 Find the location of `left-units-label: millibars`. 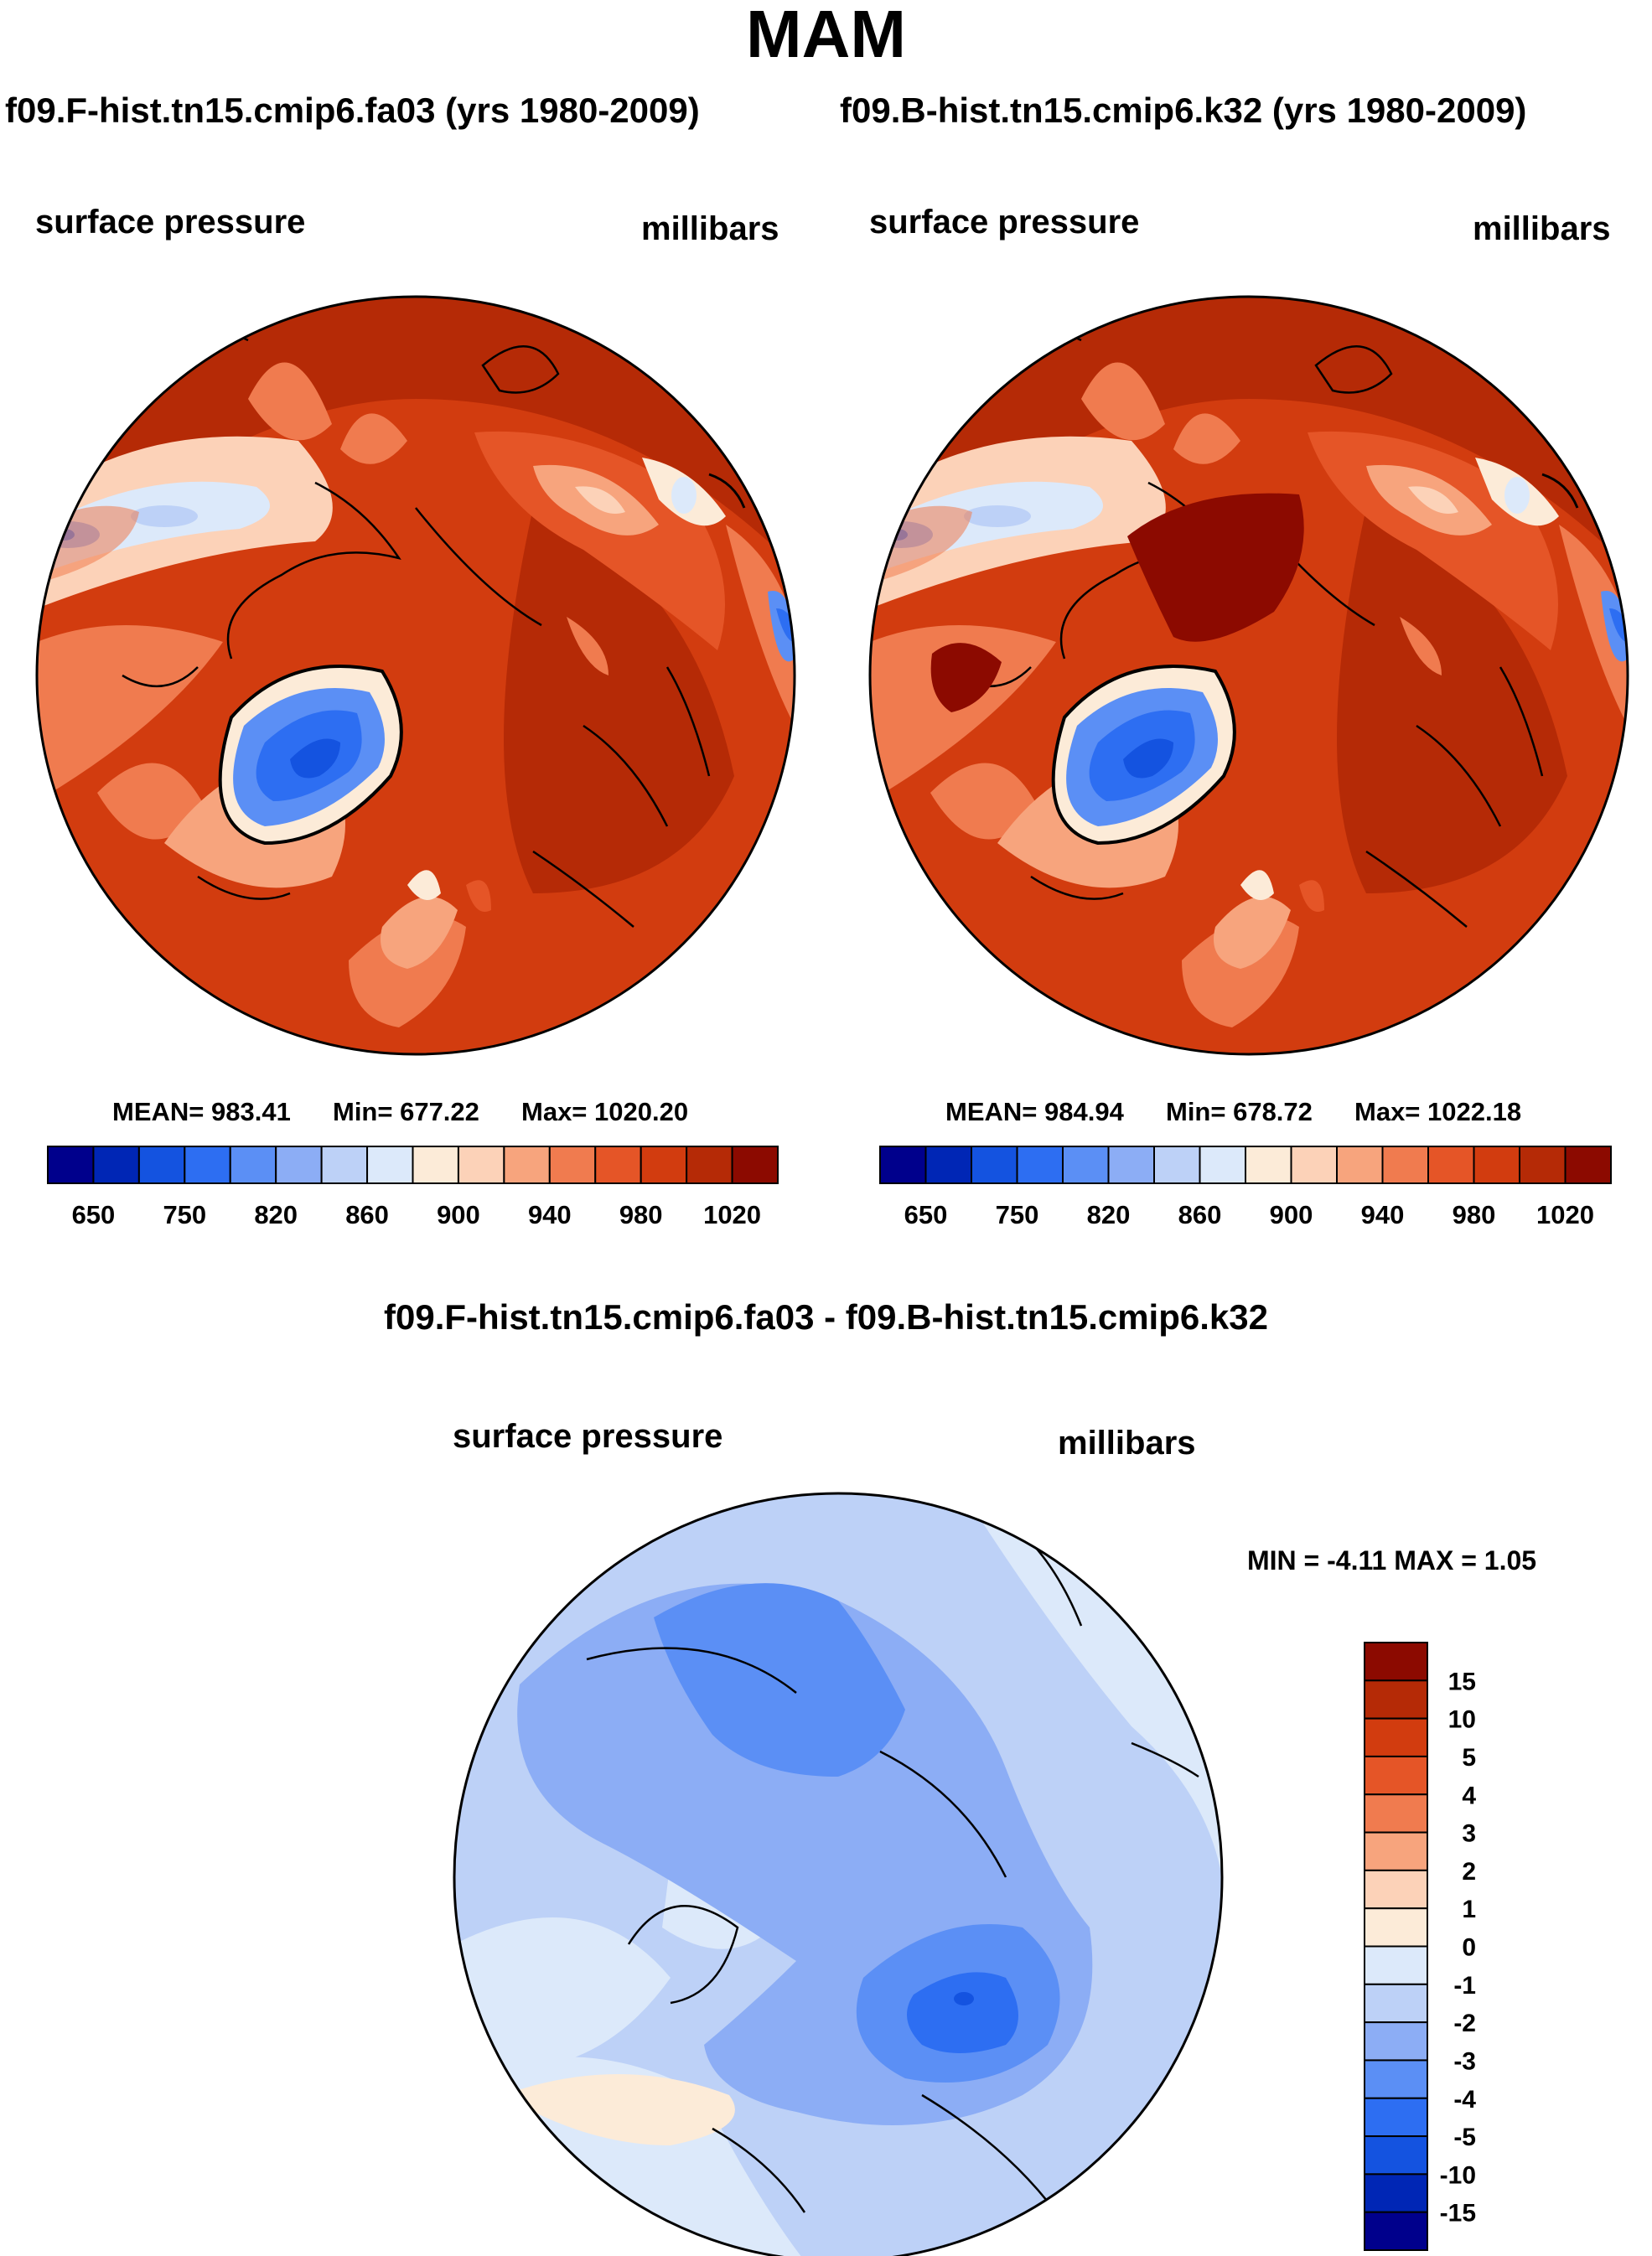

left-units-label: millibars is located at coordinates (710, 228).